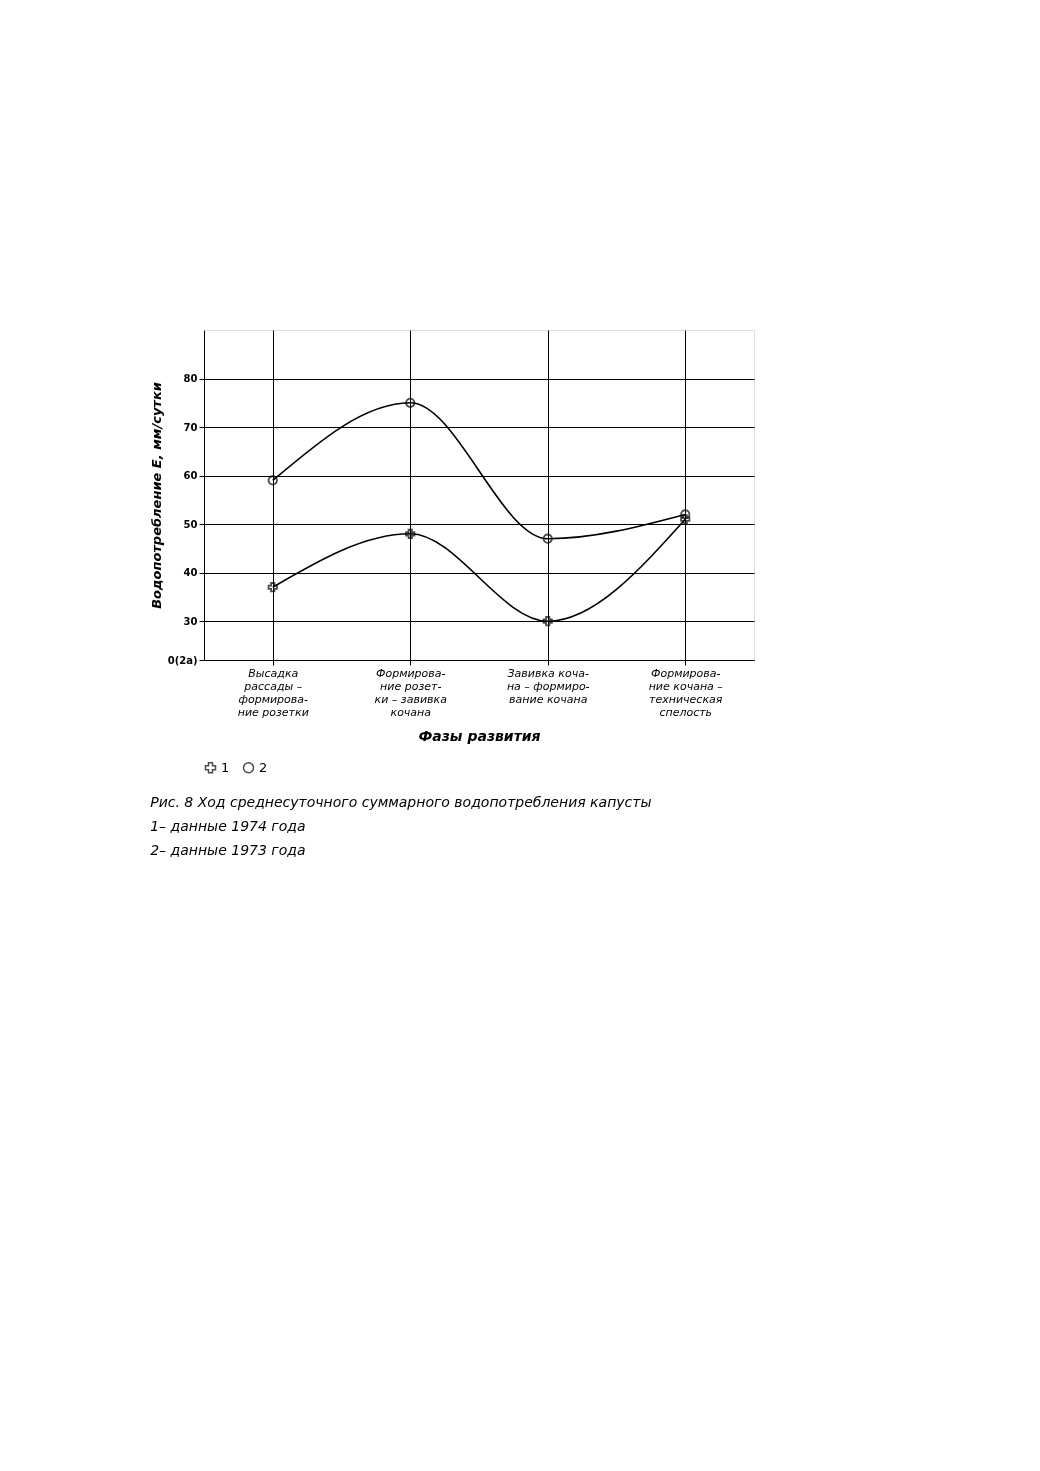 Image resolution: width=1040 pixels, height=1471 pixels. What do you see at coordinates (190, 573) in the screenshot?
I see `y-tick-label: 40` at bounding box center [190, 573].